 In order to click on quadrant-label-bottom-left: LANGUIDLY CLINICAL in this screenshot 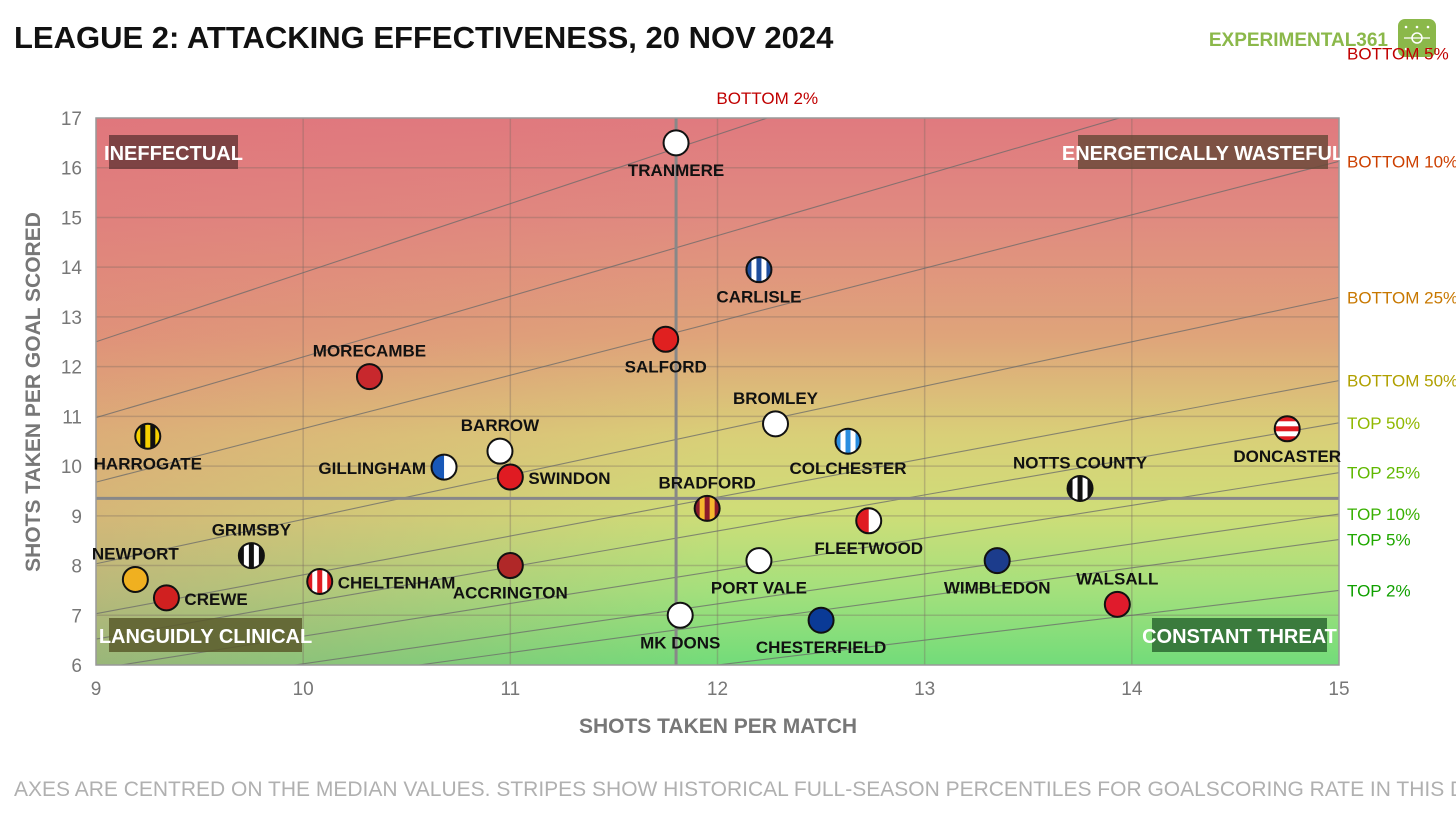, I will do `click(205, 635)`.